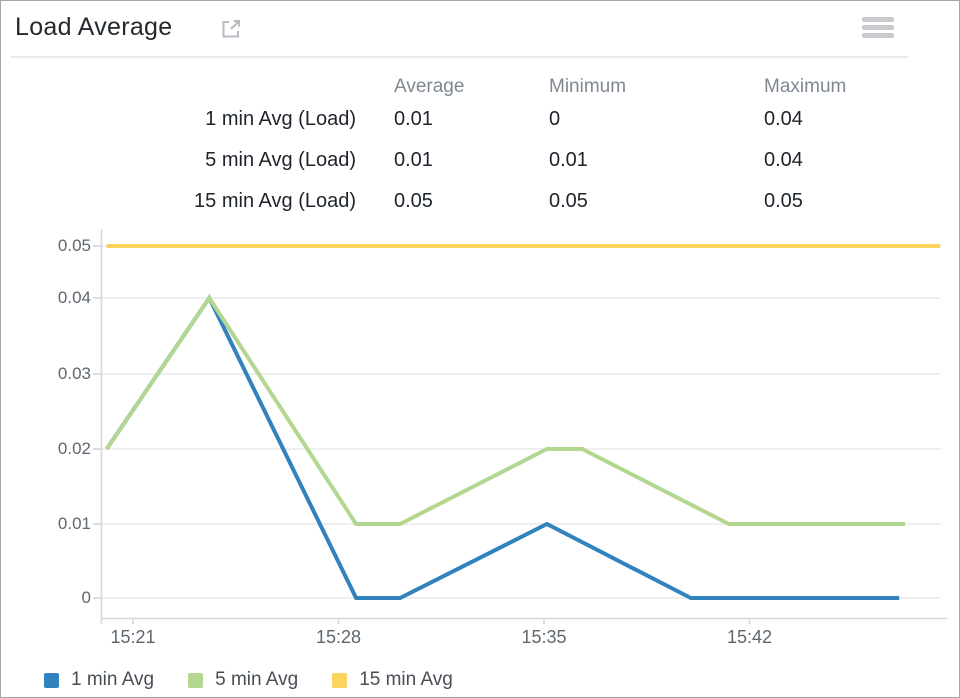  Describe the element at coordinates (429, 86) in the screenshot. I see `column-header-average: Average` at that location.